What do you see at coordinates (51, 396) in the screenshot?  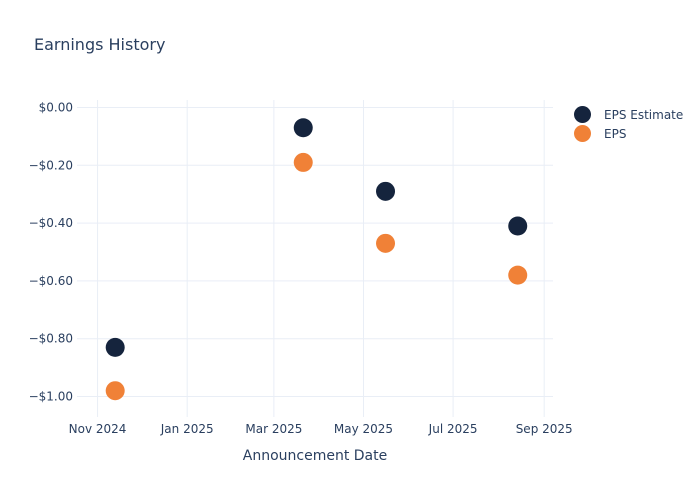 I see `y-tick-label: −$1.00` at bounding box center [51, 396].